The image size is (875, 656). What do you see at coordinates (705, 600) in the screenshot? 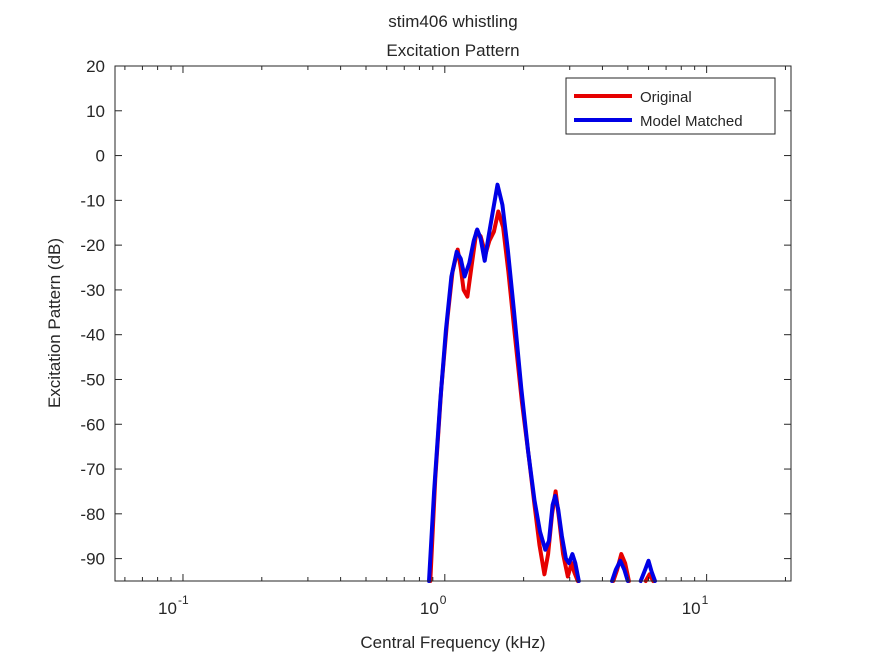
I see `x-tick-label-exponent: 1` at bounding box center [705, 600].